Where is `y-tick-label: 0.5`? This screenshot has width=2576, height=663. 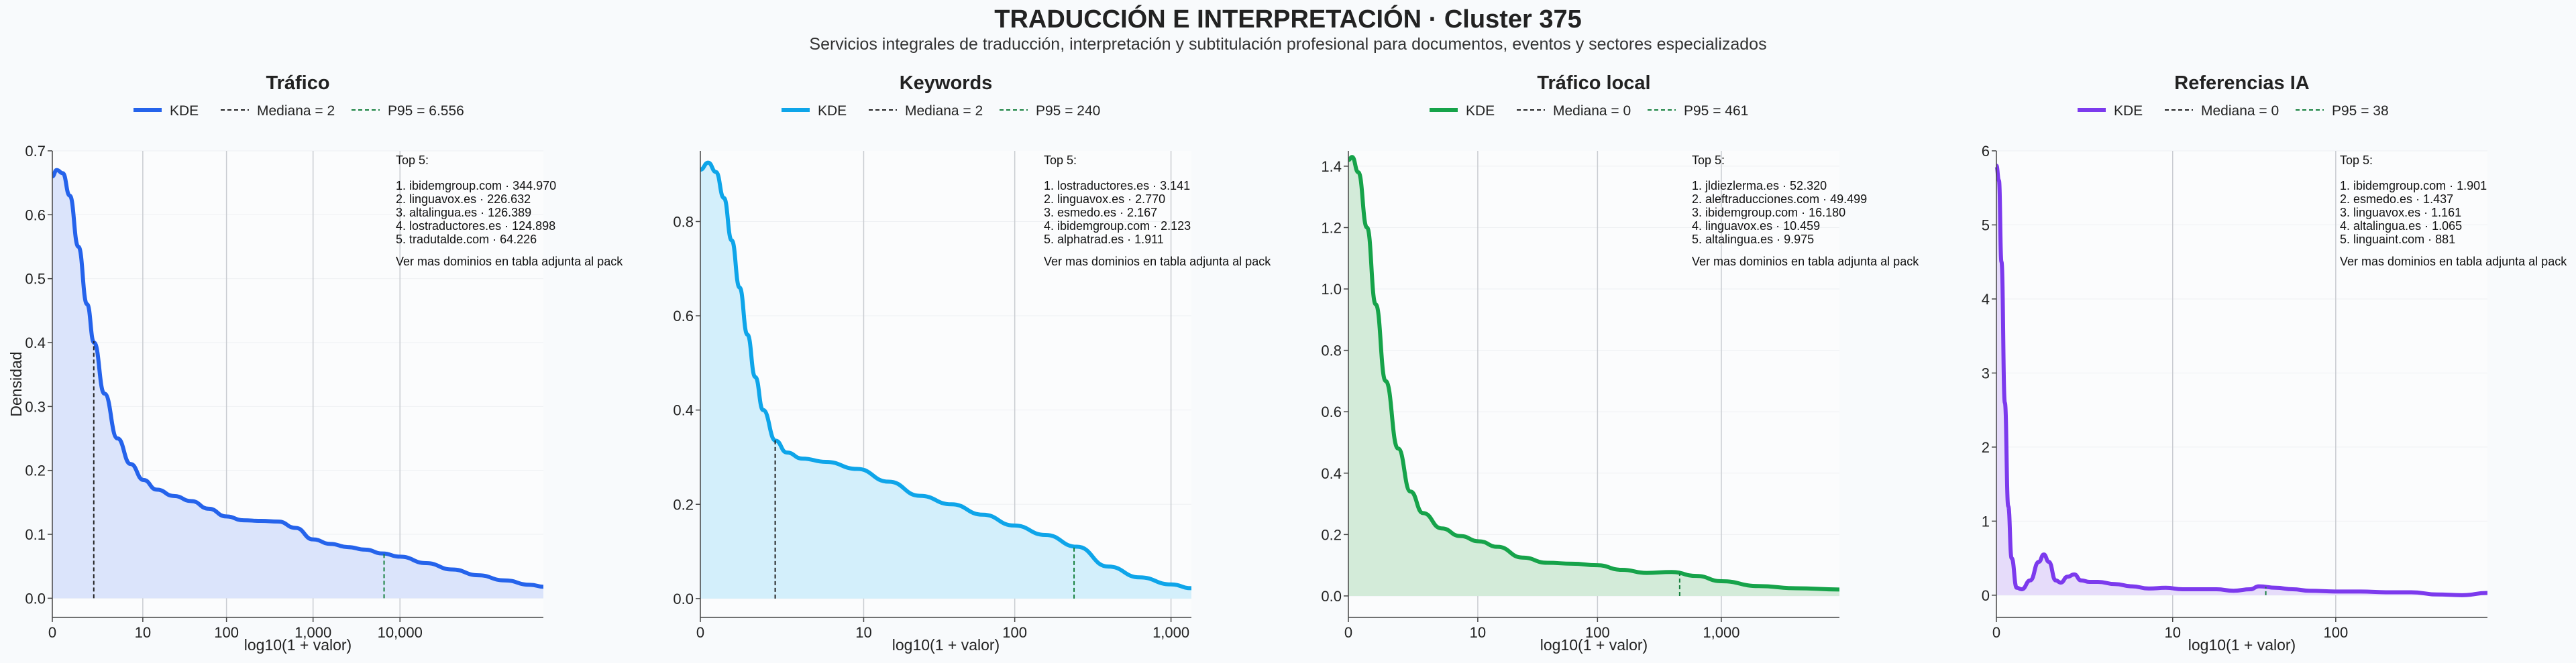 y-tick-label: 0.5 is located at coordinates (35, 279).